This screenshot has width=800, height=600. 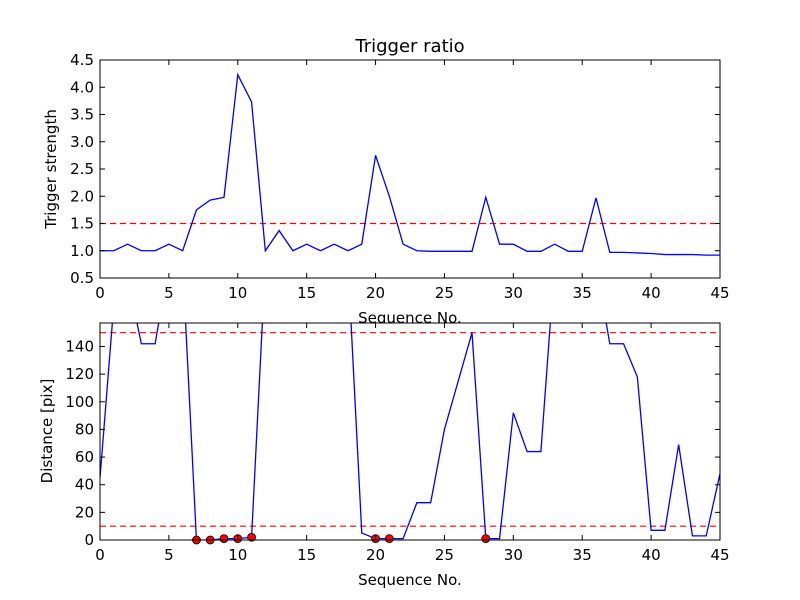 What do you see at coordinates (84, 512) in the screenshot?
I see `y-tick-label: 20` at bounding box center [84, 512].